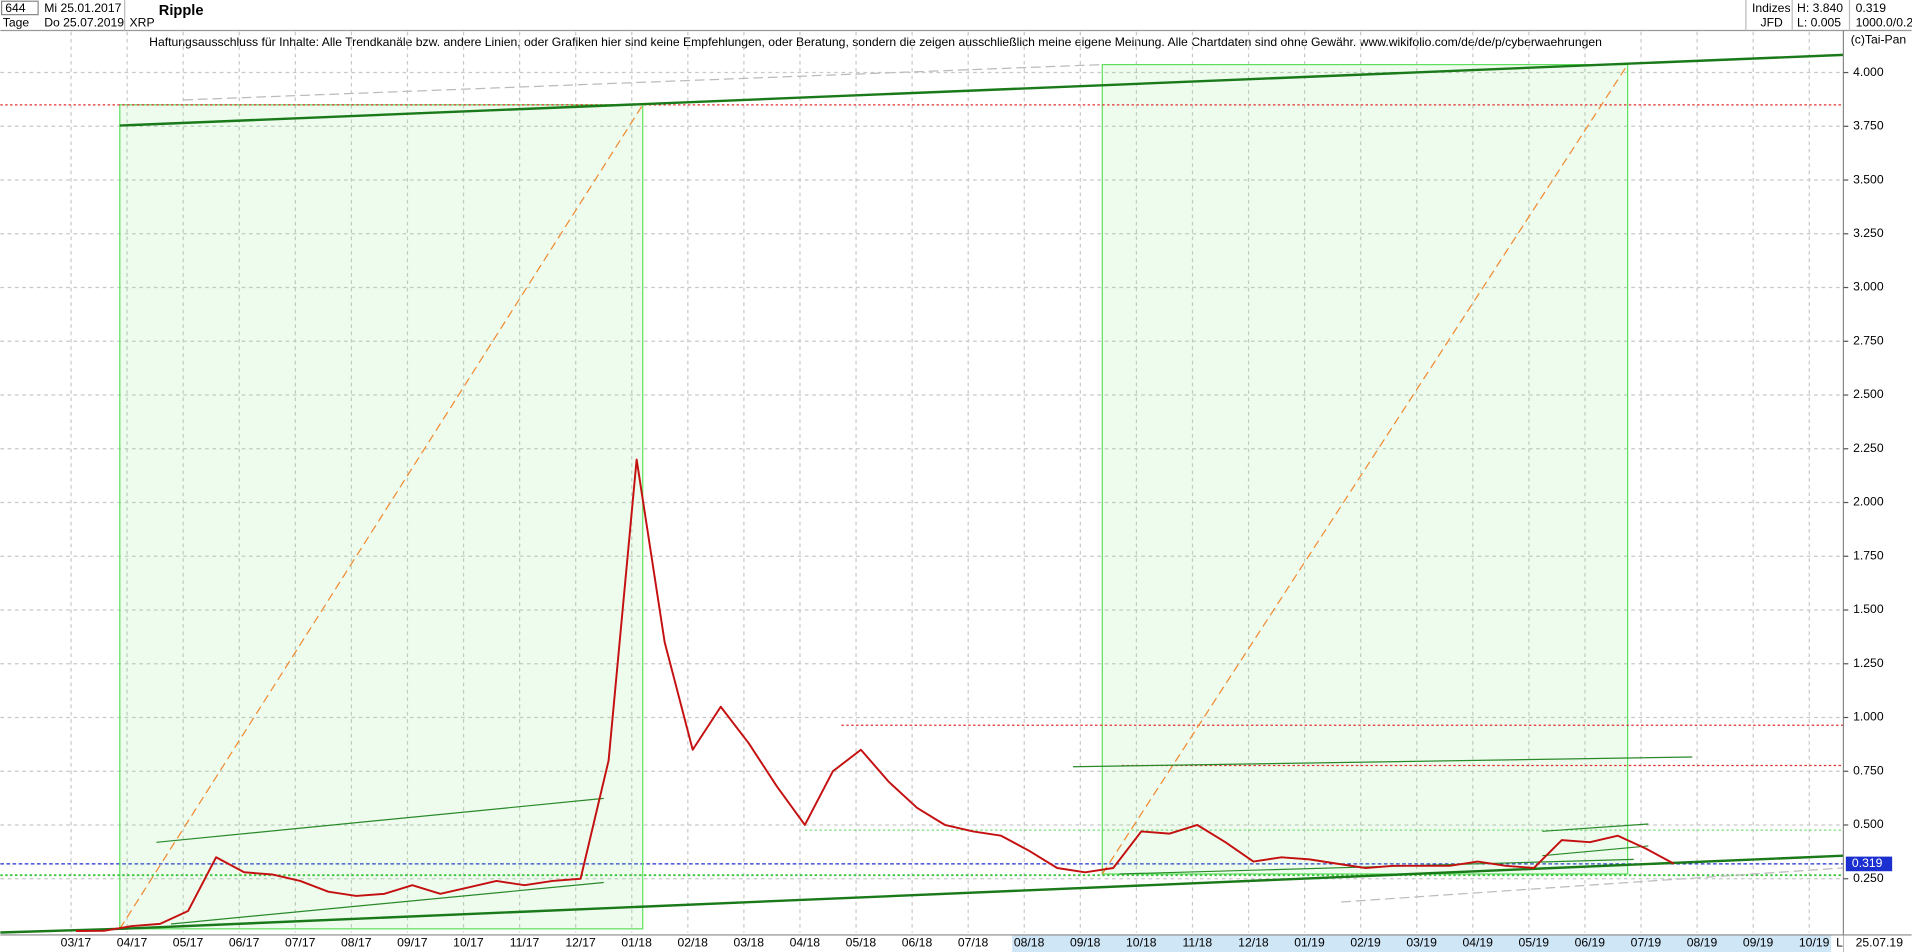 This screenshot has width=1912, height=952. Describe the element at coordinates (861, 943) in the screenshot. I see `x-tick-label: 05/18` at that location.